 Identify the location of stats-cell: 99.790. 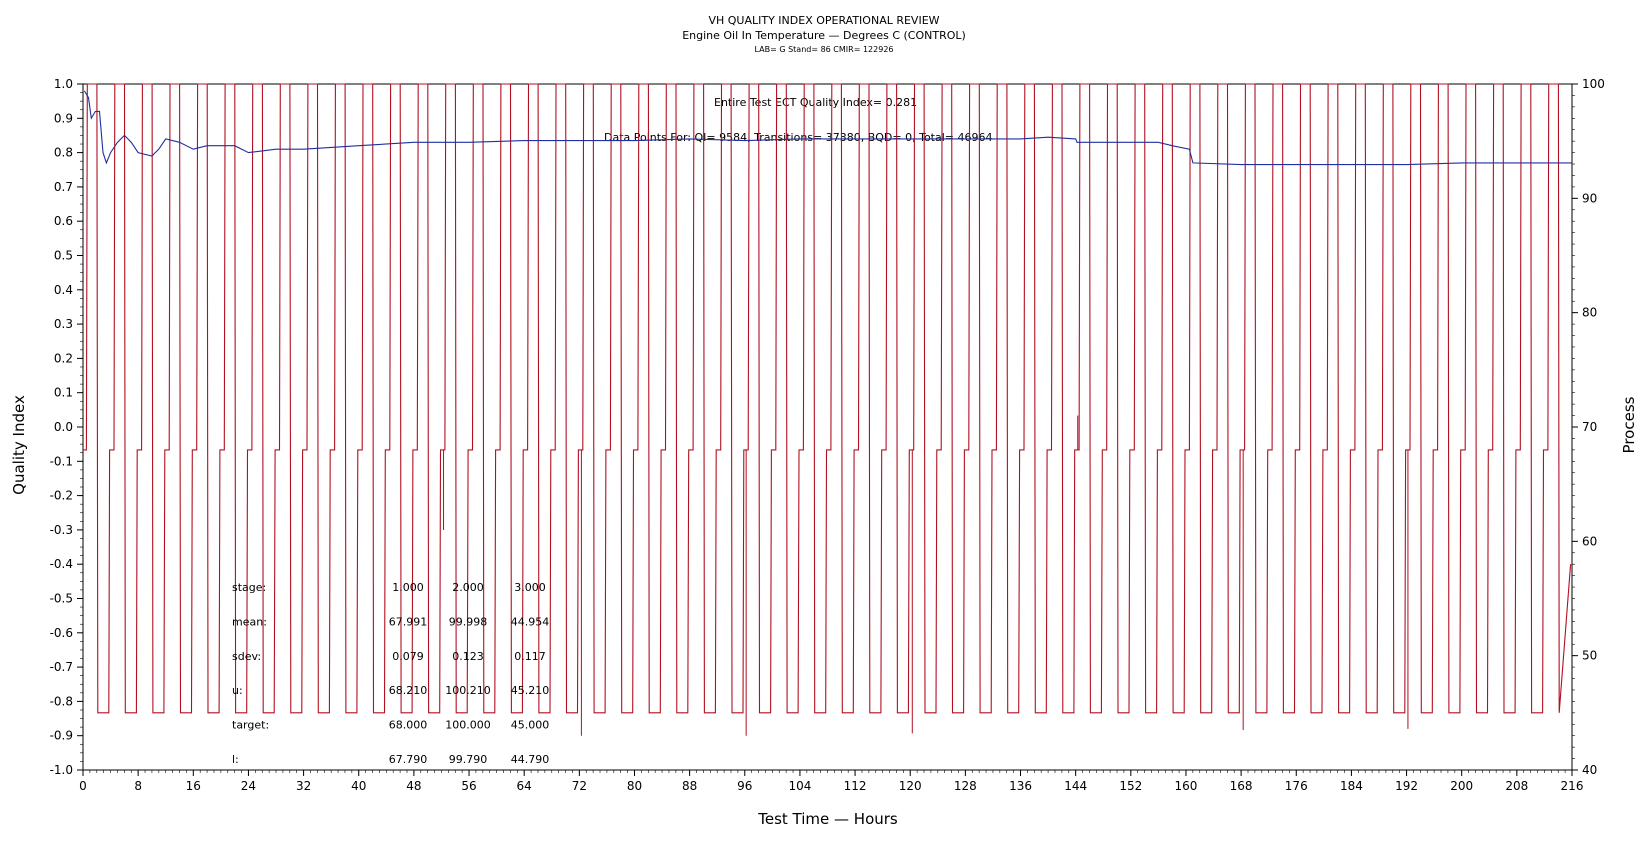
(468, 759).